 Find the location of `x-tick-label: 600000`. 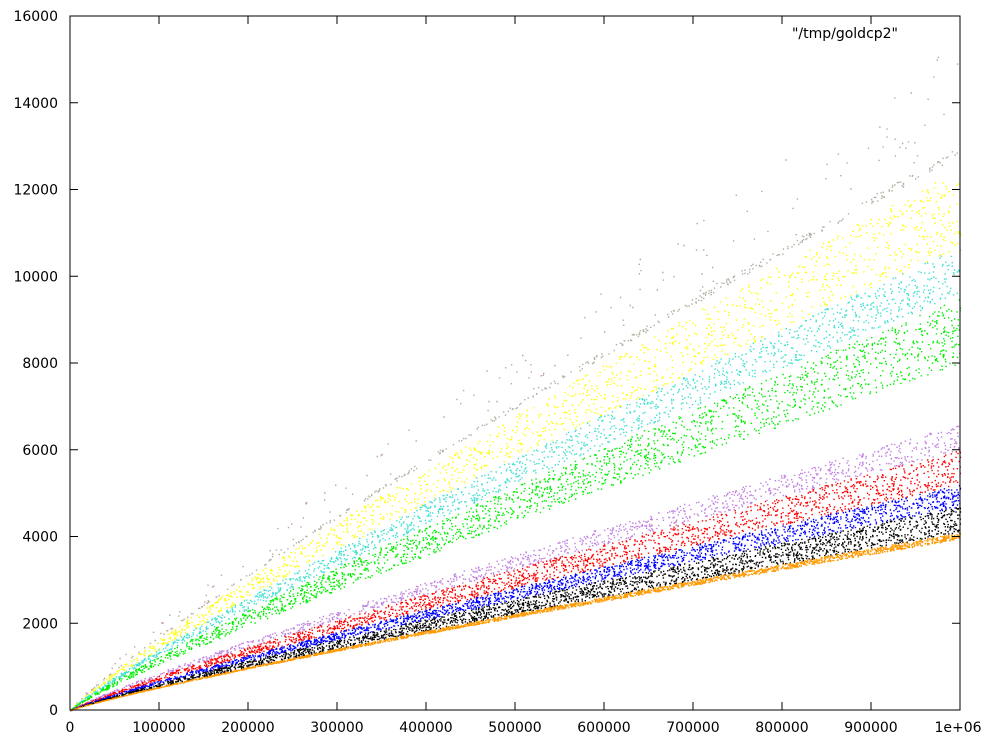

x-tick-label: 600000 is located at coordinates (603, 728).